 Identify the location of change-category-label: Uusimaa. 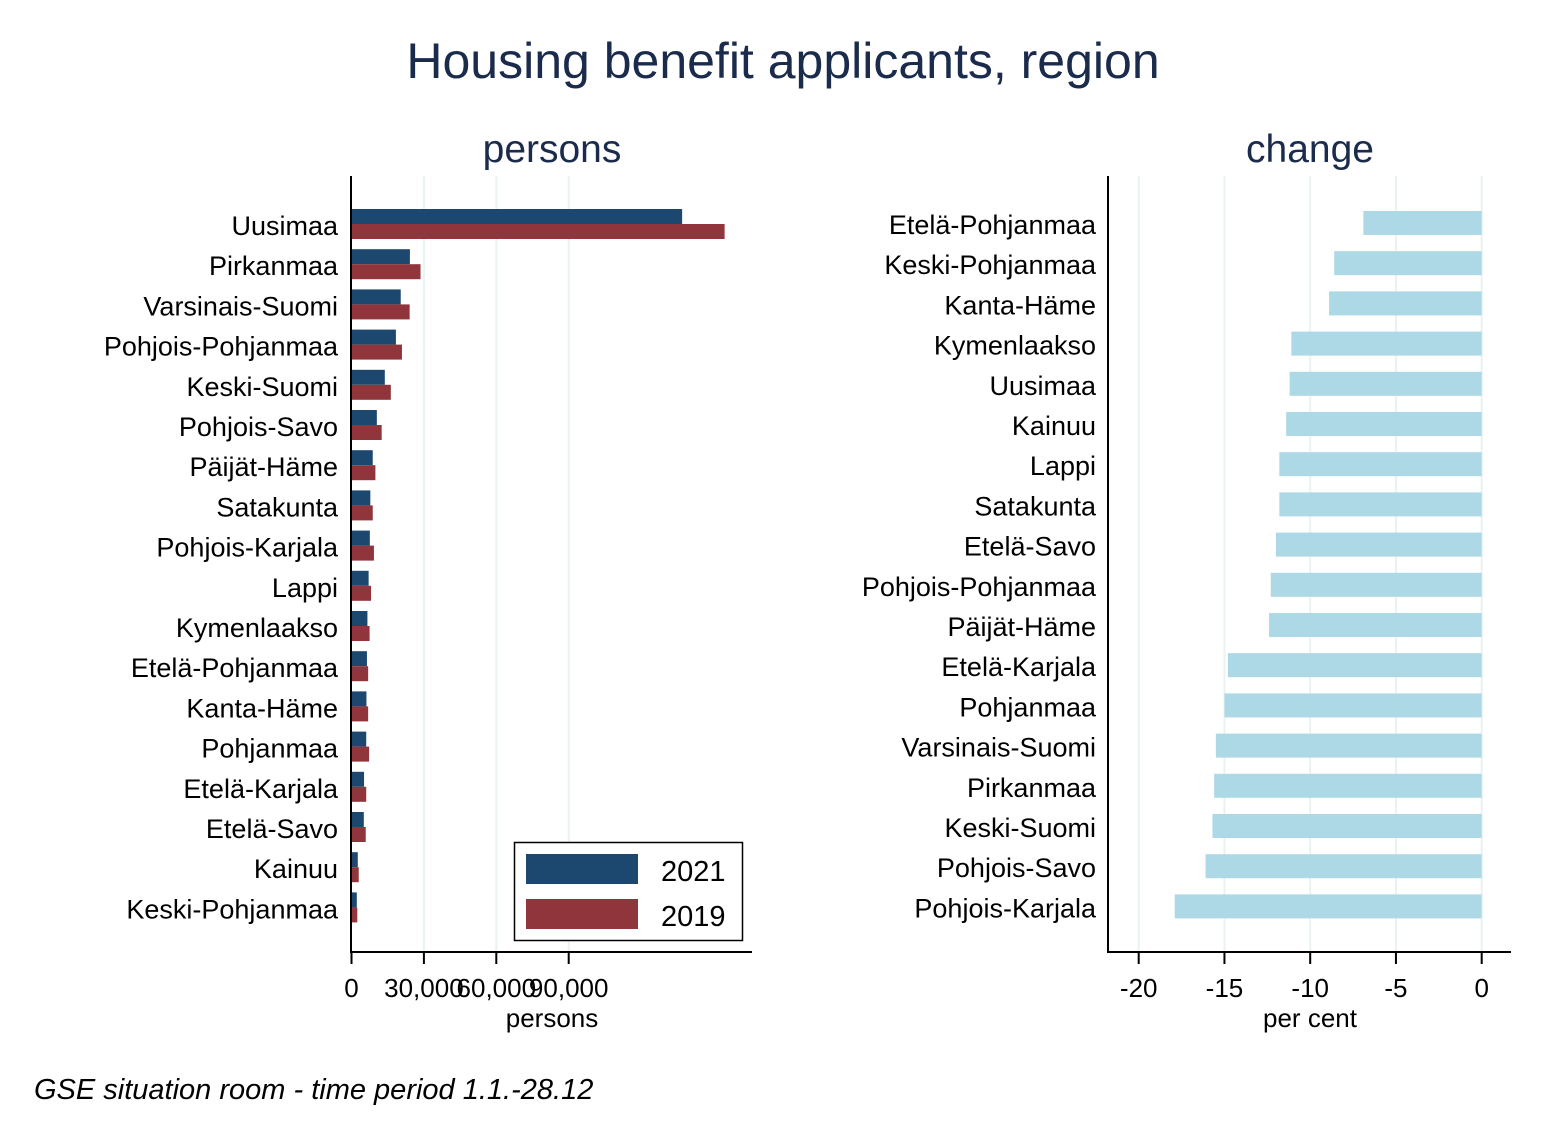
(1043, 386).